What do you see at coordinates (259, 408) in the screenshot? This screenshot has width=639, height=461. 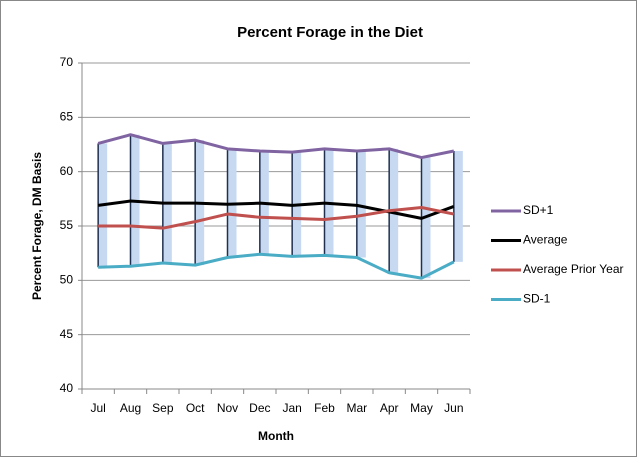 I see `x-tick-label: Dec` at bounding box center [259, 408].